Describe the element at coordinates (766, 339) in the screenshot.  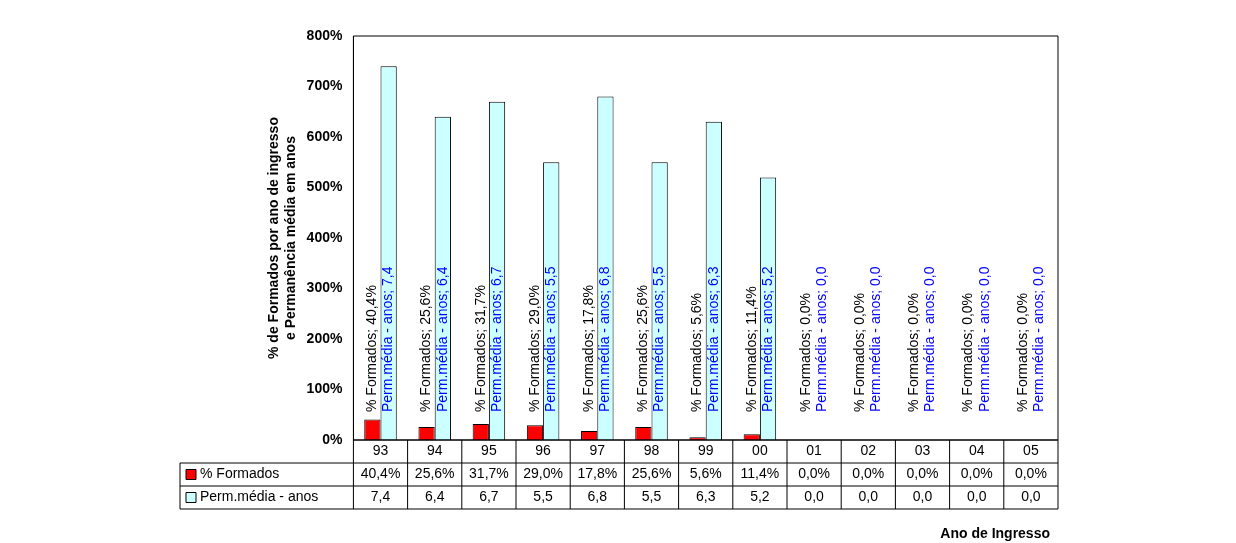
I see `annotation: Perm.média - anos; 5,2` at that location.